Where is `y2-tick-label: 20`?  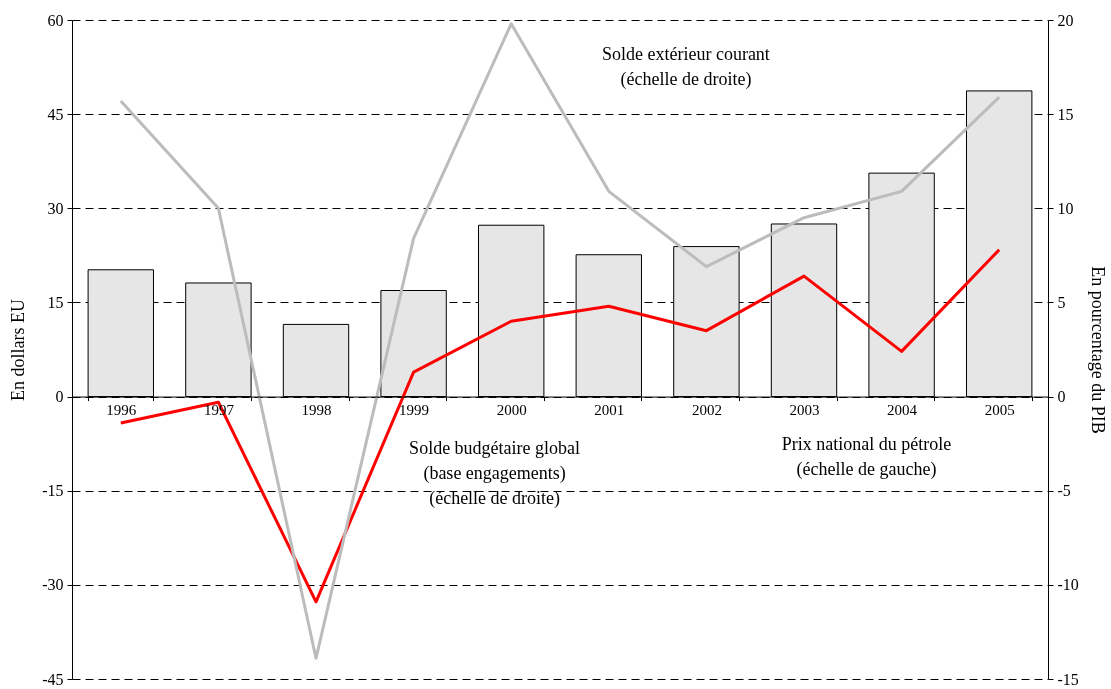 y2-tick-label: 20 is located at coordinates (1065, 20).